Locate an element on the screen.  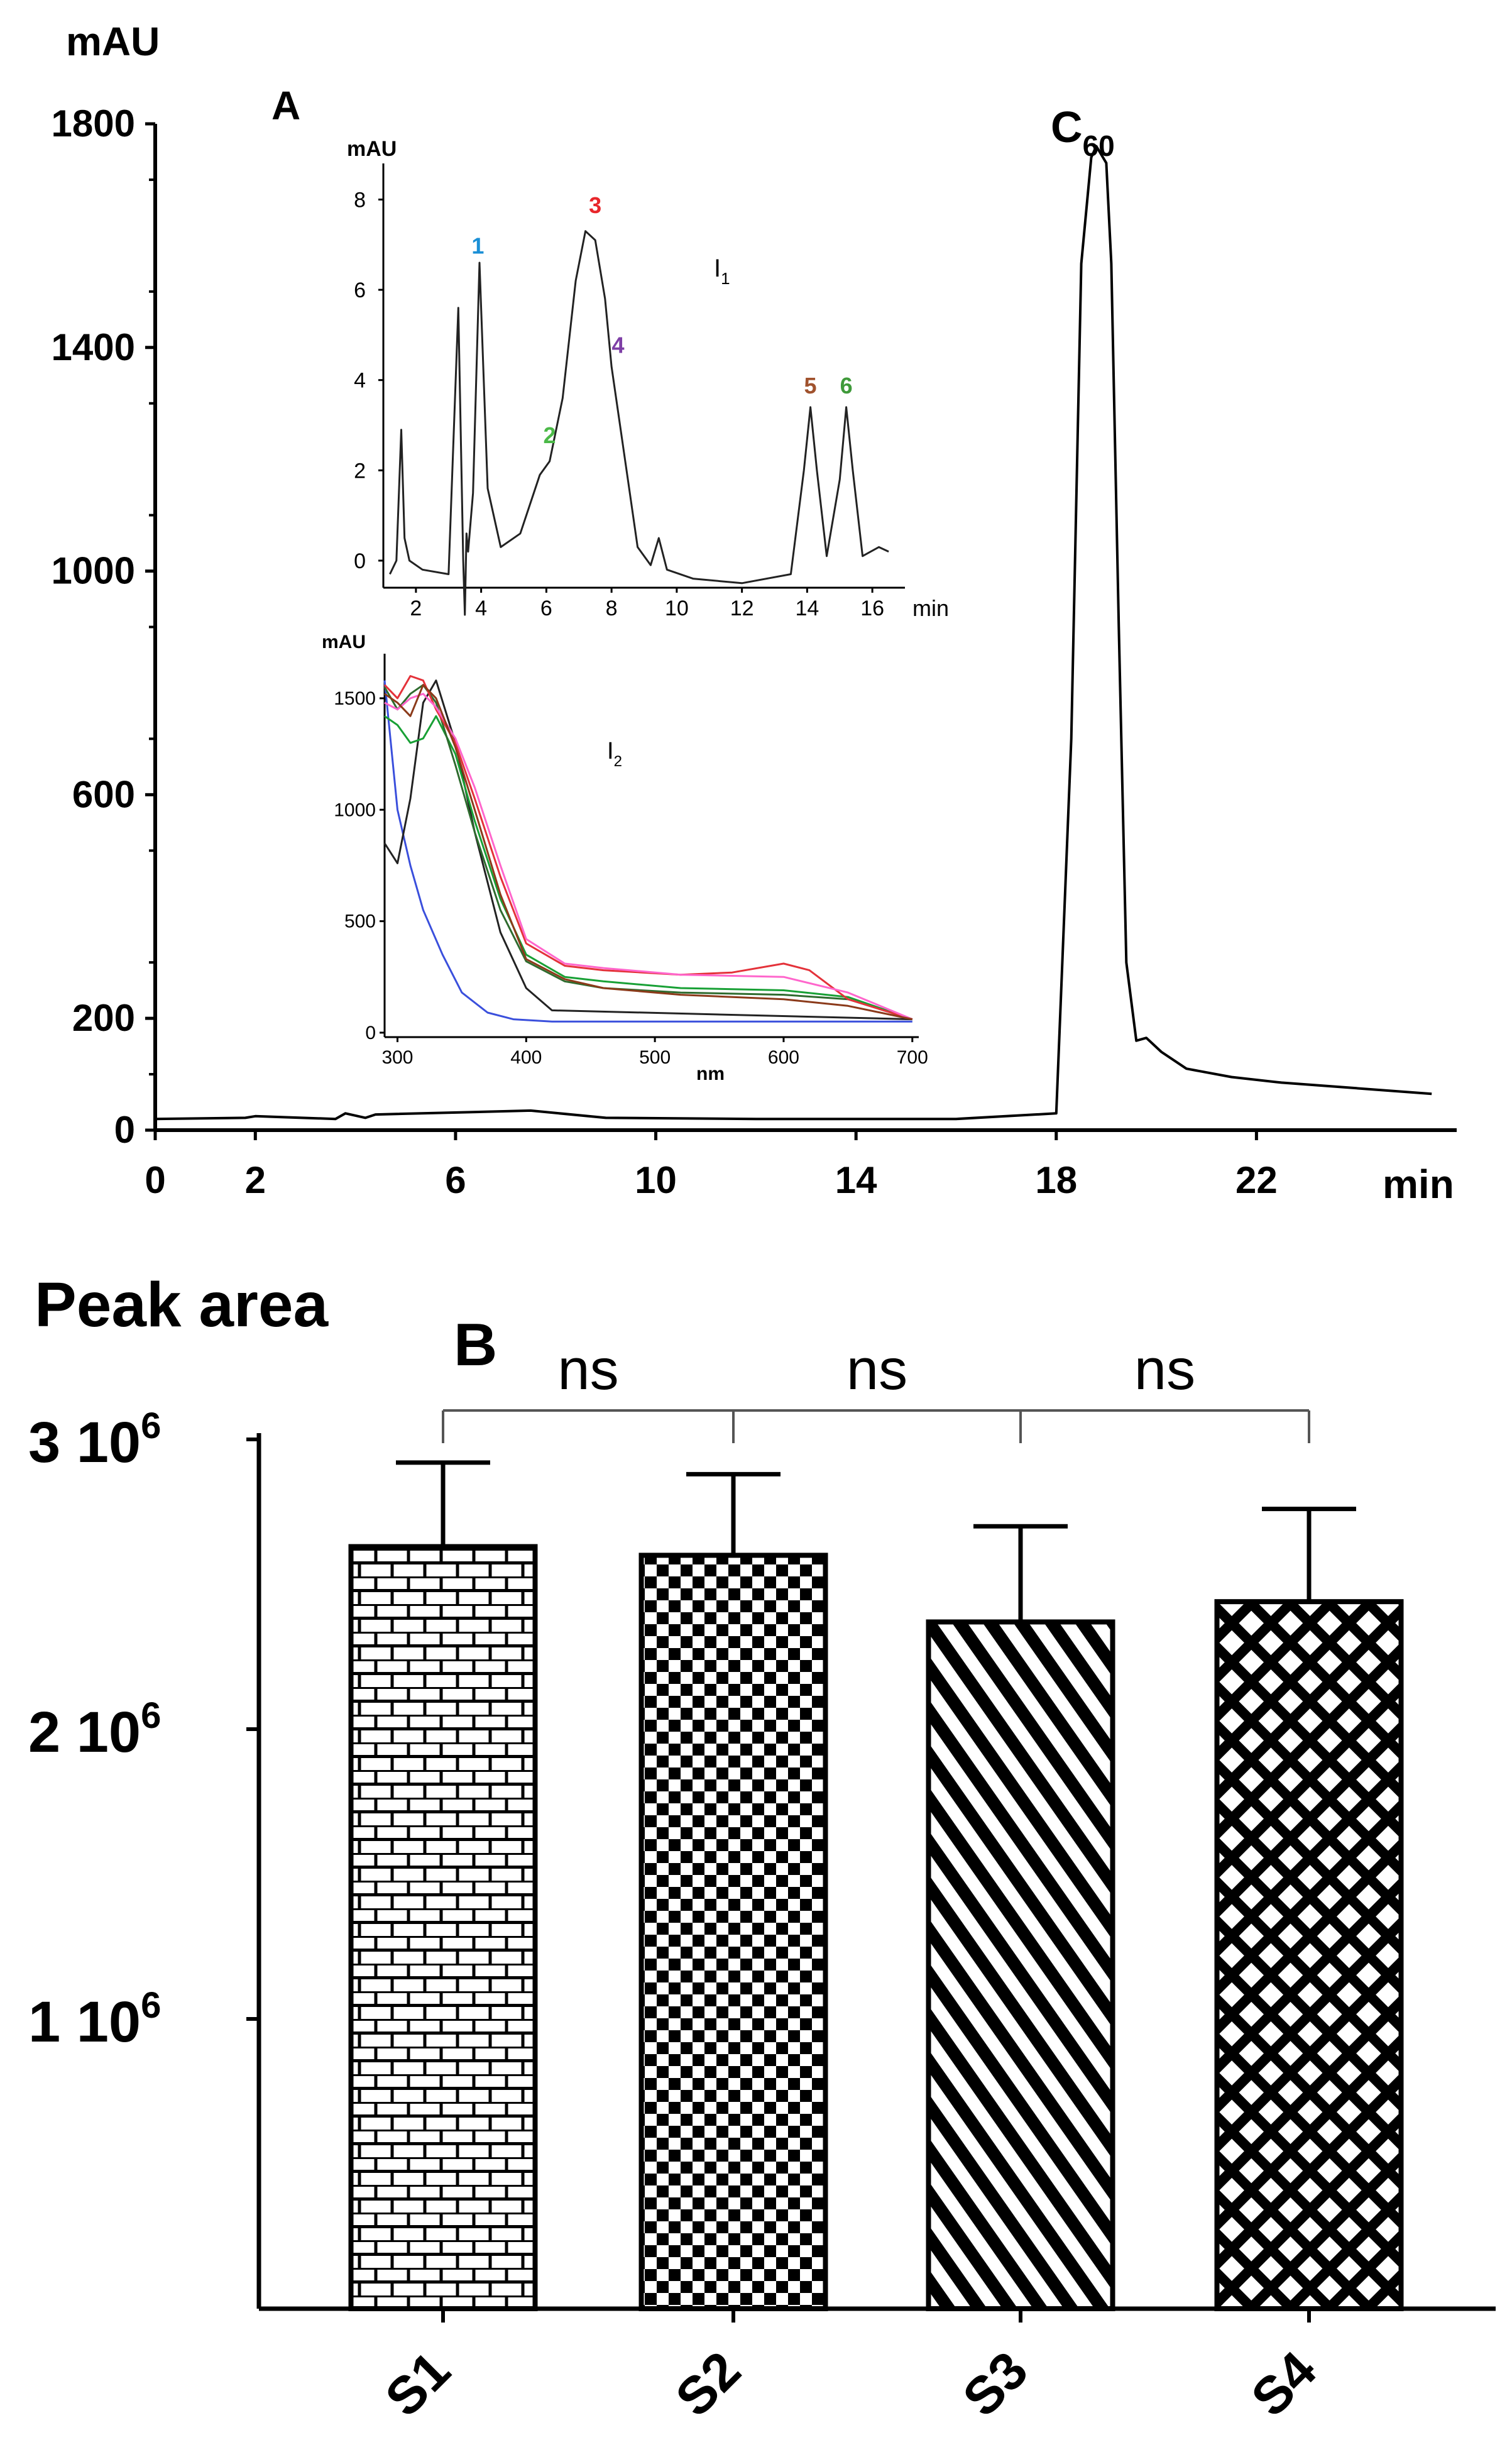
panel-a-xlabel: min is located at coordinates (1419, 1184).